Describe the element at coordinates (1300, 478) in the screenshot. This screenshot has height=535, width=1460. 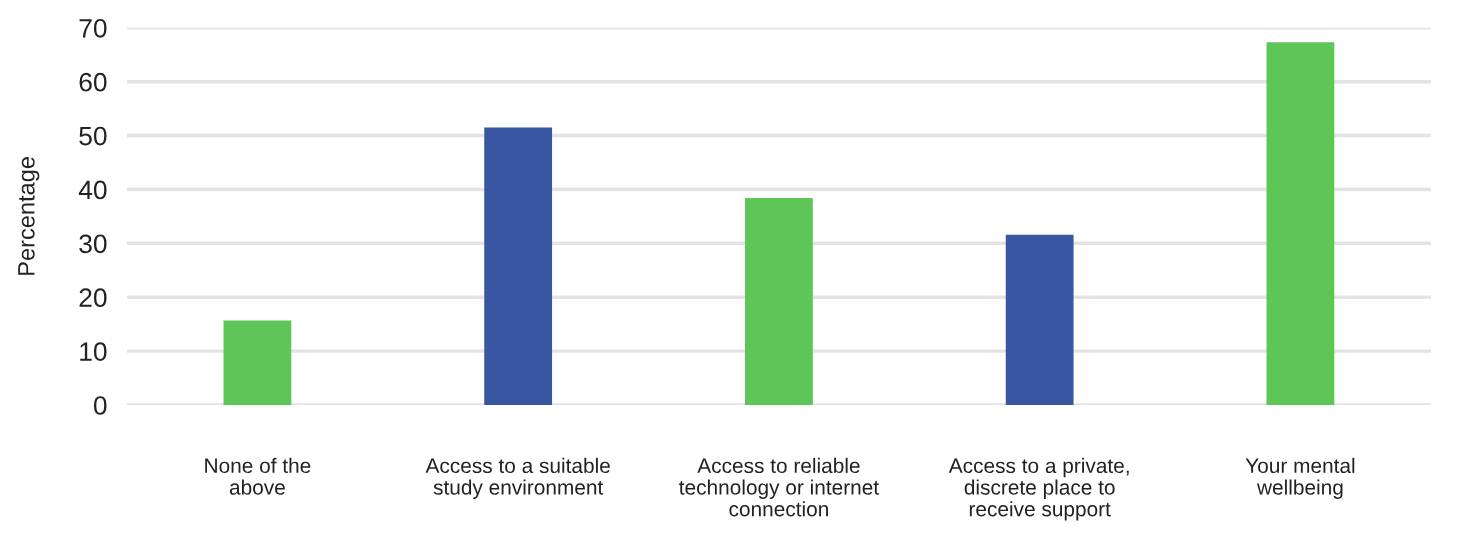
I see `x-tick-label: Your mental wellbeing` at that location.